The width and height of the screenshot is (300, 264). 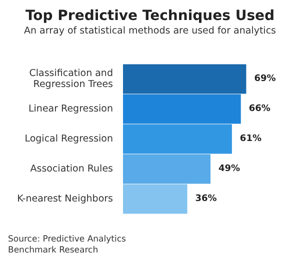 I want to click on chart-subtitle: An array of statistical methods are used for analytics, so click(x=150, y=31).